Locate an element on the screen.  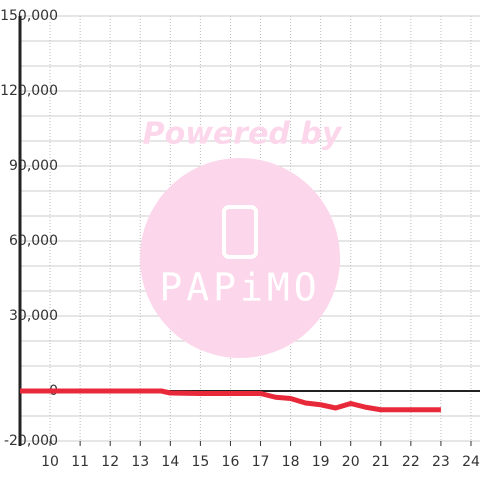
x-tick-label: 21 is located at coordinates (381, 462).